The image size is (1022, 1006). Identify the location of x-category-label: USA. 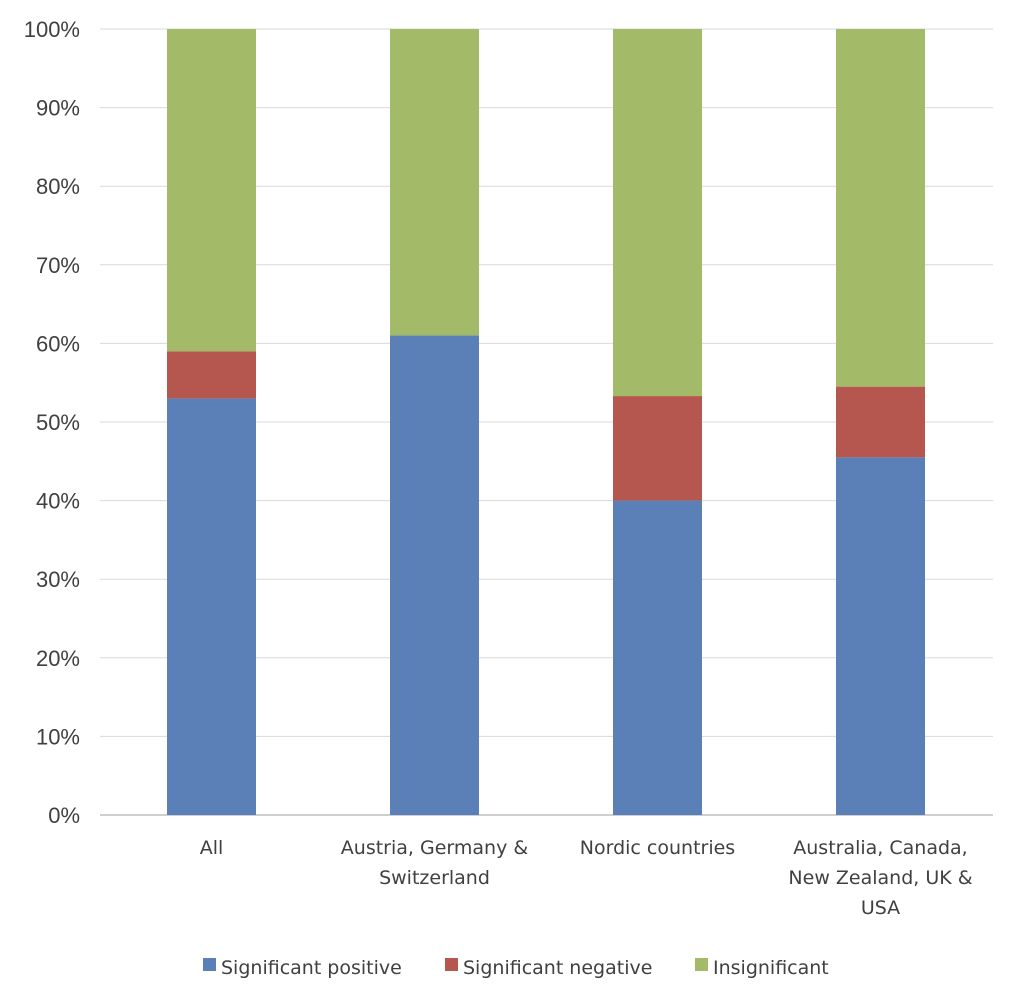
(880, 908).